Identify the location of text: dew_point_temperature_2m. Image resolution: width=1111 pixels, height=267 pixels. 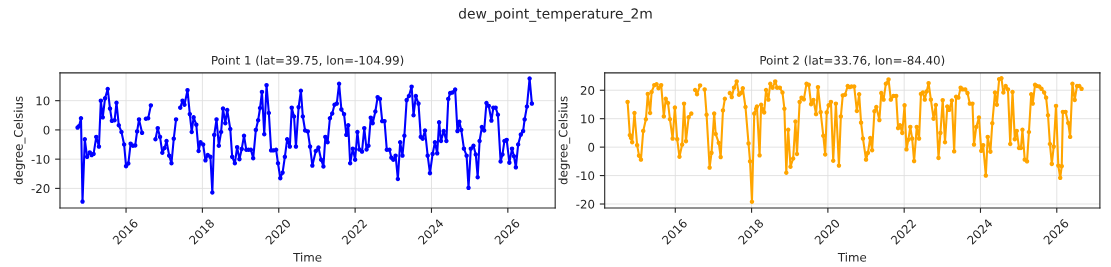
(555, 15).